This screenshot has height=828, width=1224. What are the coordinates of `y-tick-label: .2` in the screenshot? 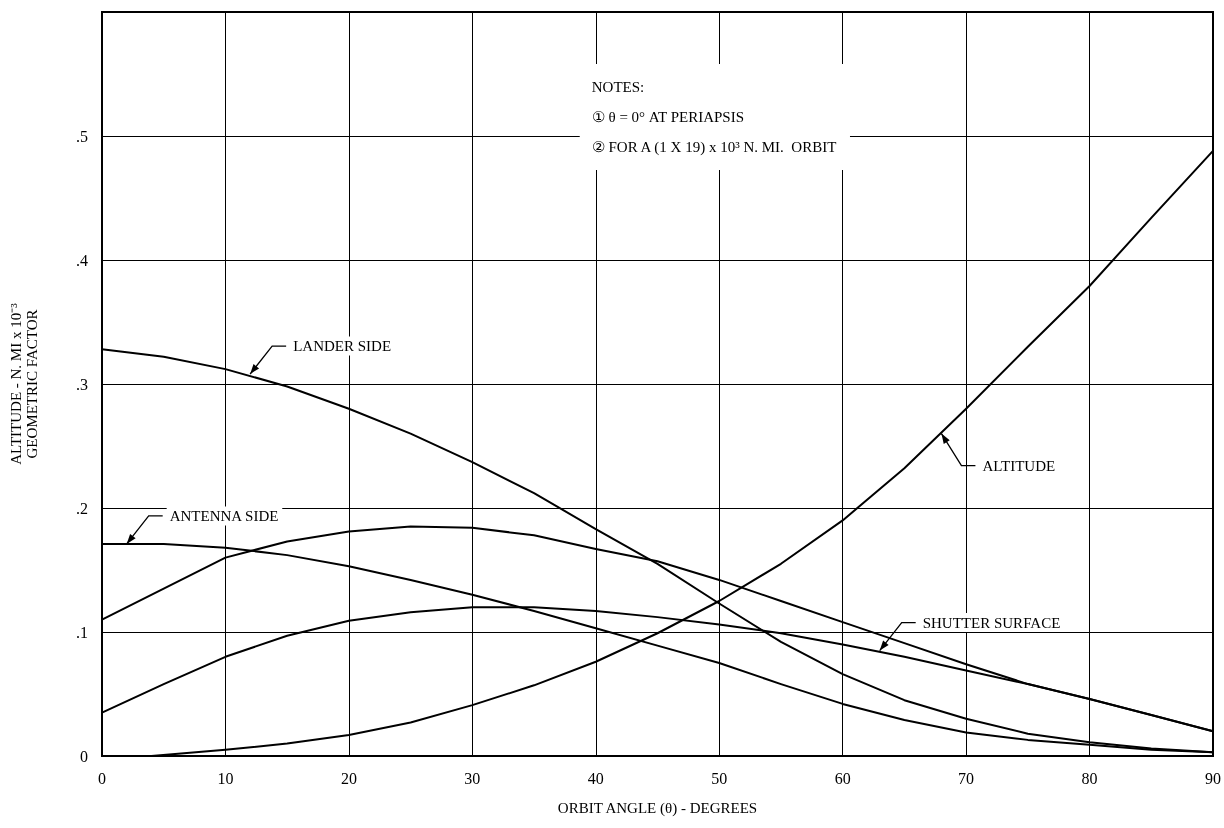 It's located at (82, 508).